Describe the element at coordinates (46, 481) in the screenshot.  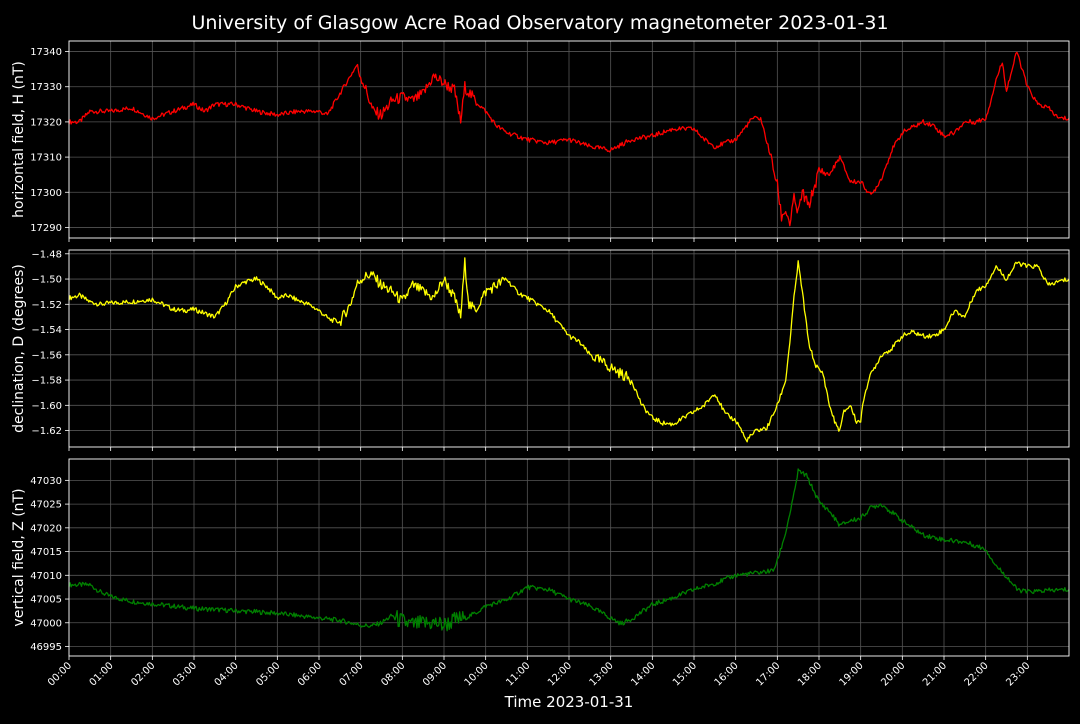
I see `y-tick-label: 47030` at that location.